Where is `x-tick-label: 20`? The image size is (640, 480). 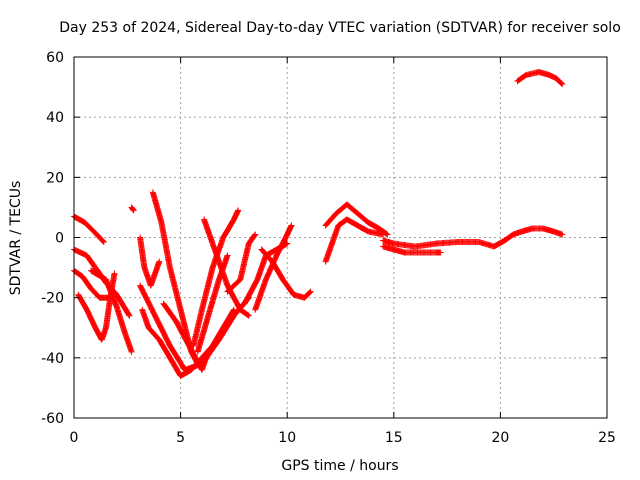 x-tick-label: 20 is located at coordinates (500, 438).